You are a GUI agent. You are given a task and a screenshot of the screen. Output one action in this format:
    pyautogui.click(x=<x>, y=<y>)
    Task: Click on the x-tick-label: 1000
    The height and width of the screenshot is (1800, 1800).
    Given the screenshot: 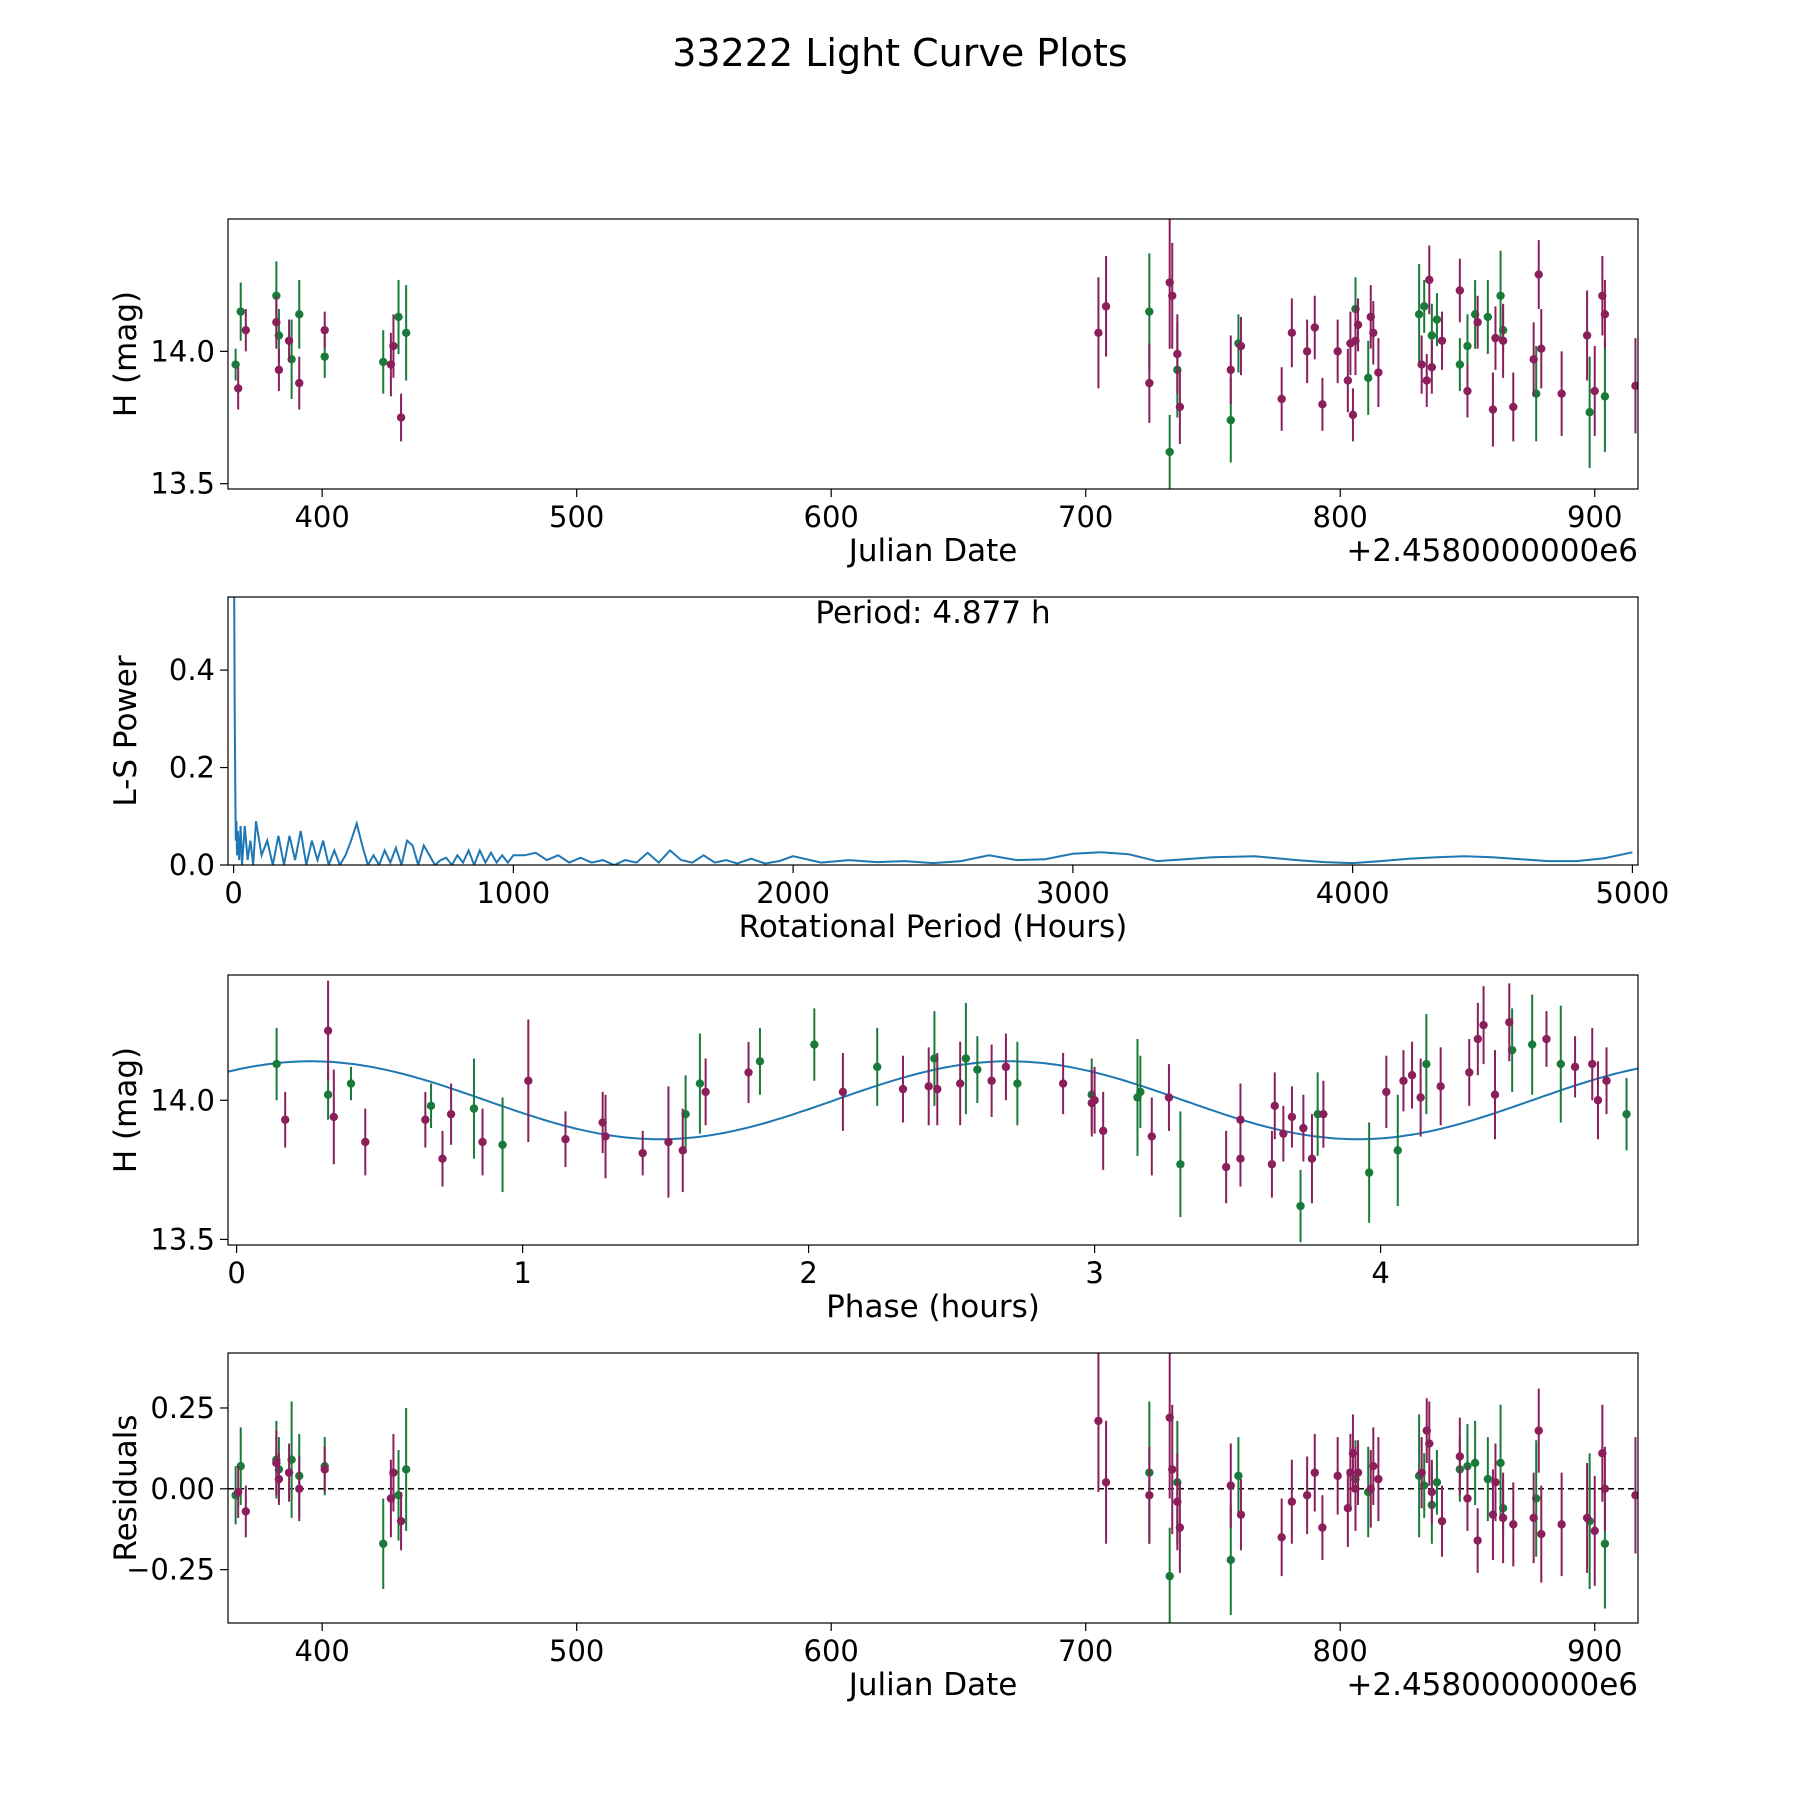 What is the action you would take?
    pyautogui.click(x=513, y=893)
    